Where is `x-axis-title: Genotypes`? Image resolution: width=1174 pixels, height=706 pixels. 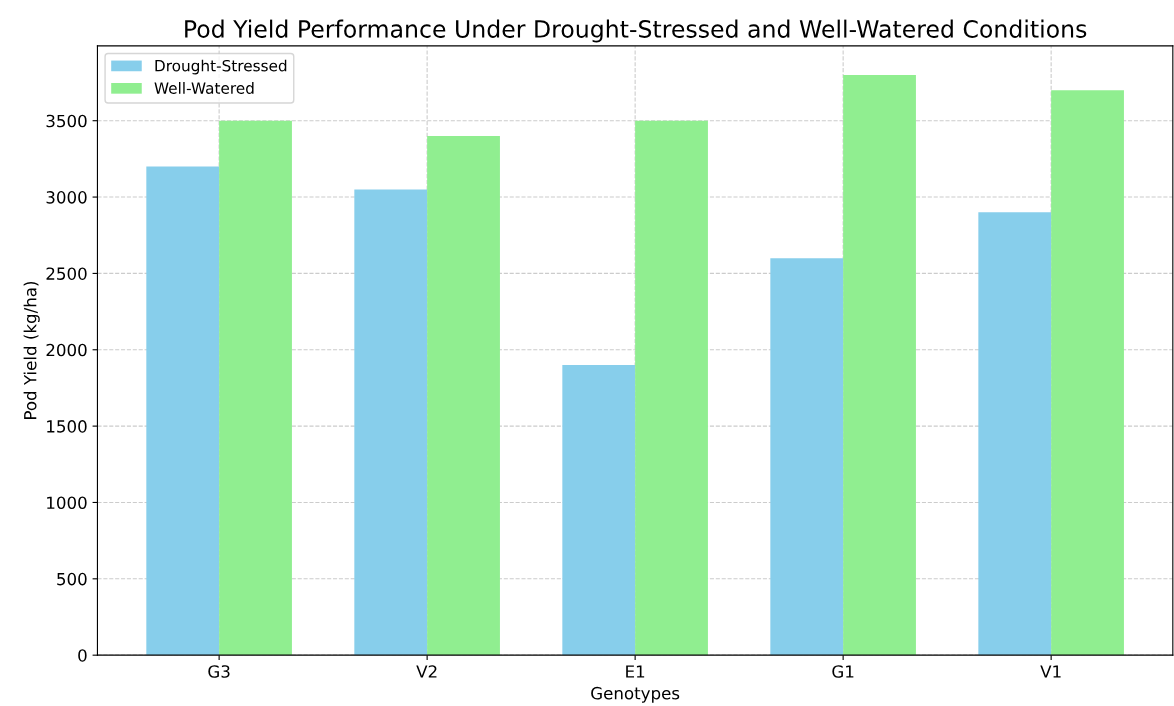
x-axis-title: Genotypes is located at coordinates (635, 694).